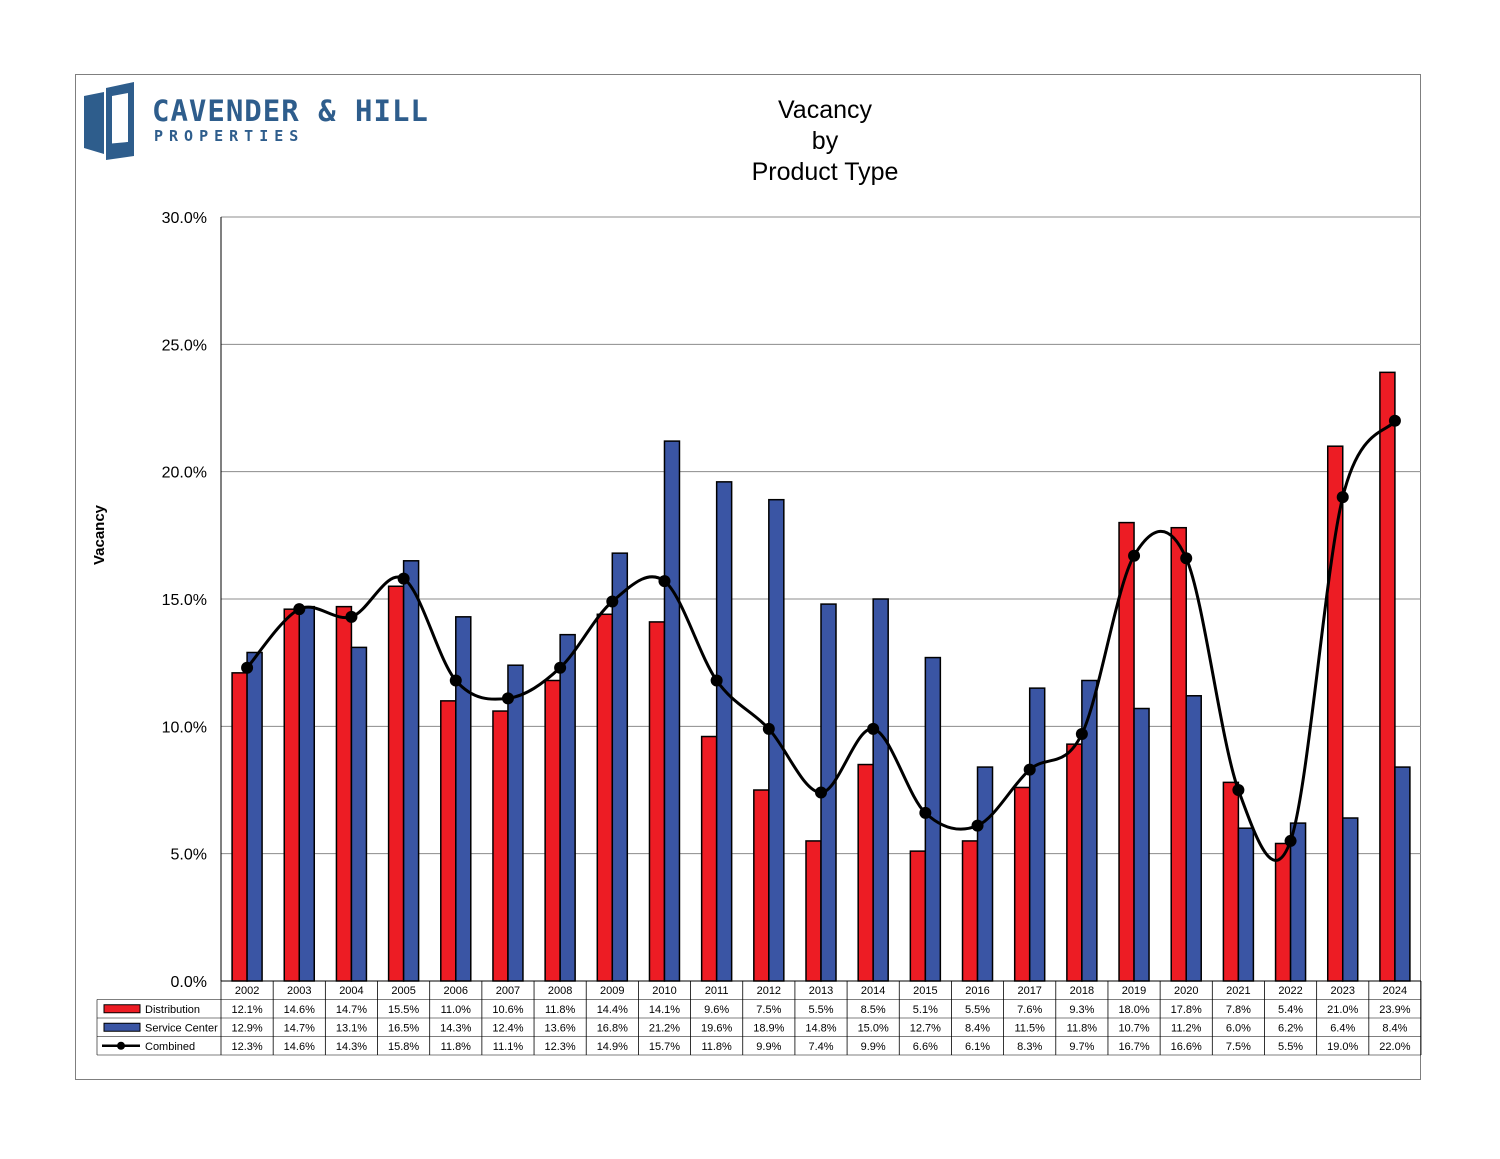  What do you see at coordinates (507, 1028) in the screenshot?
I see `data-label: 12.4%` at bounding box center [507, 1028].